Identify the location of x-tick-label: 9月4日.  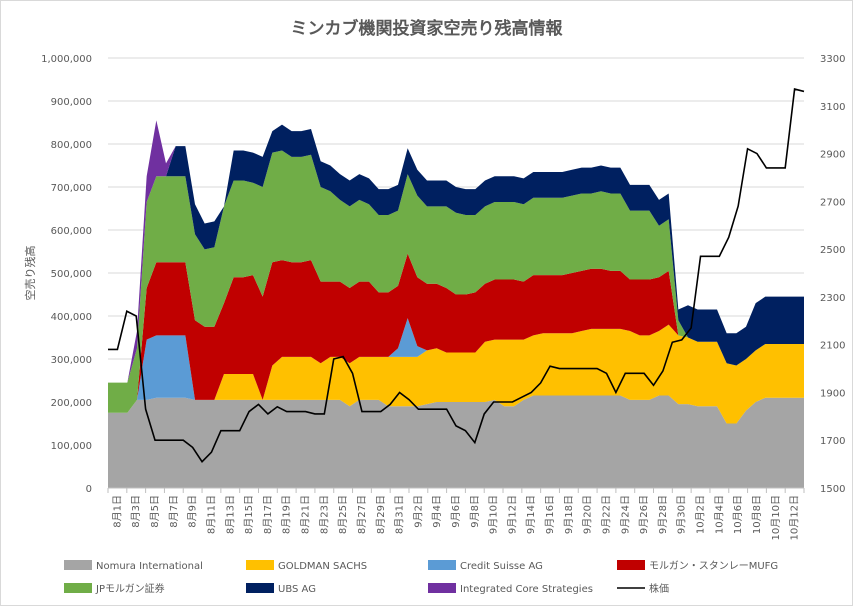
(437, 511).